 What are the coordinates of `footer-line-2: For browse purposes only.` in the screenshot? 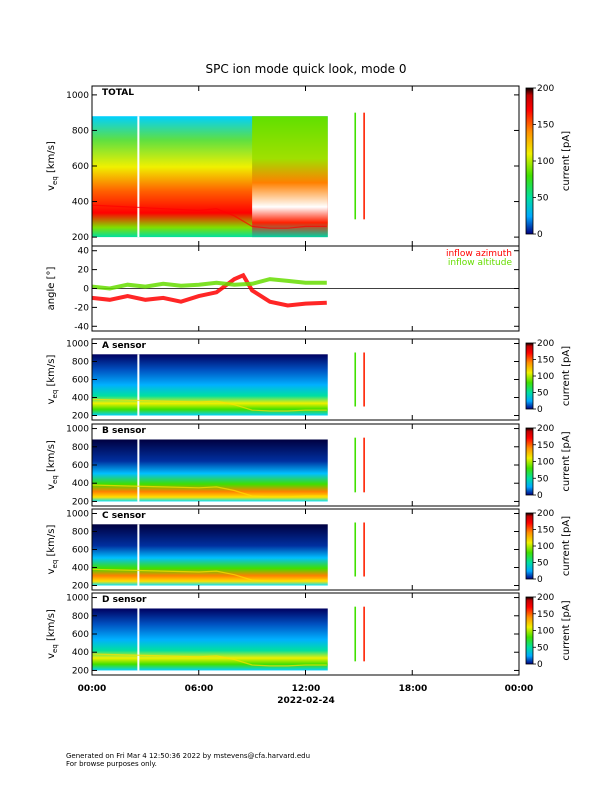 It's located at (111, 764).